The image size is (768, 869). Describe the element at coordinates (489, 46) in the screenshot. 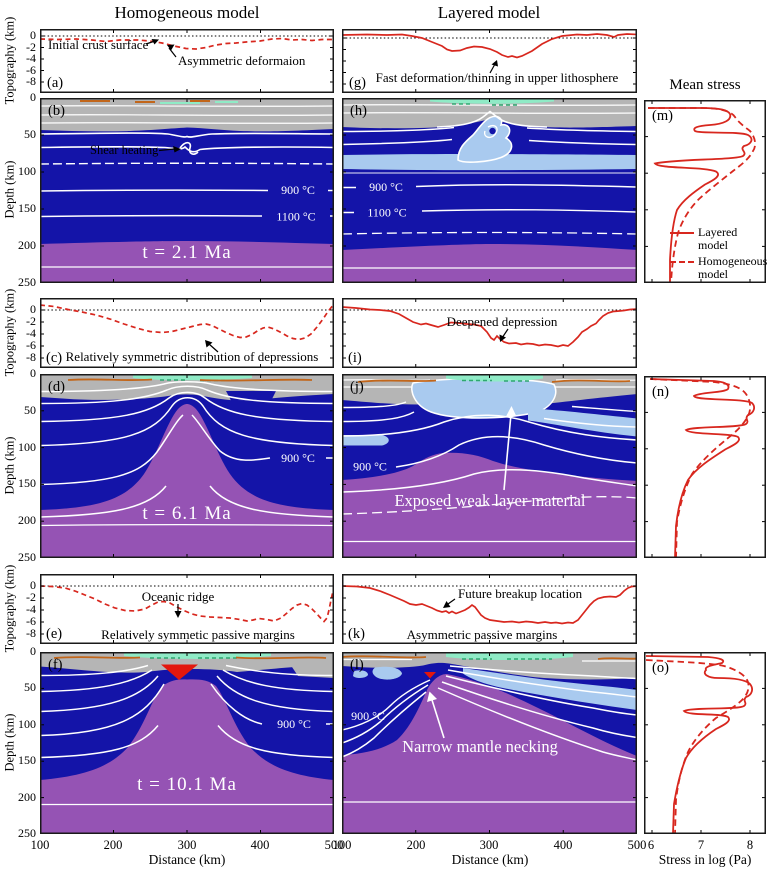

I see `topography-curve` at that location.